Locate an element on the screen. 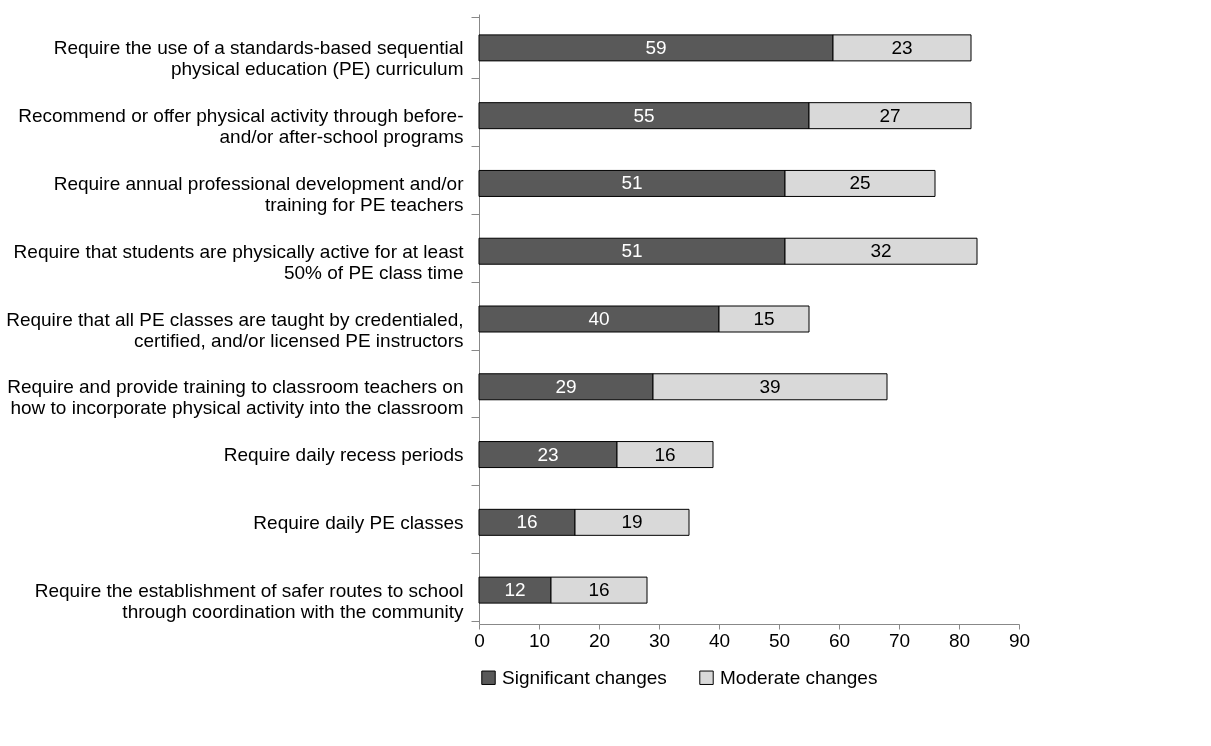  data-label: 39 is located at coordinates (770, 386).